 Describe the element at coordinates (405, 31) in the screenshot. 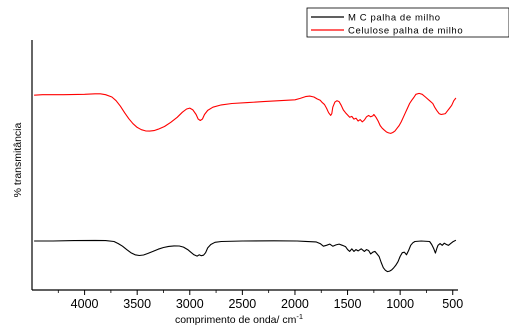

I see `legend-label-1: Celulose palha de milho` at that location.